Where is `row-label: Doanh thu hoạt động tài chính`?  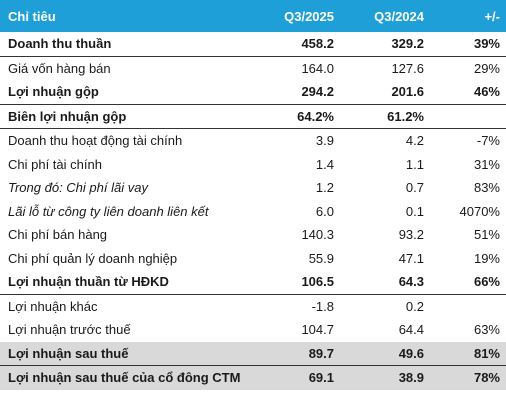 row-label: Doanh thu hoạt động tài chính is located at coordinates (95, 141).